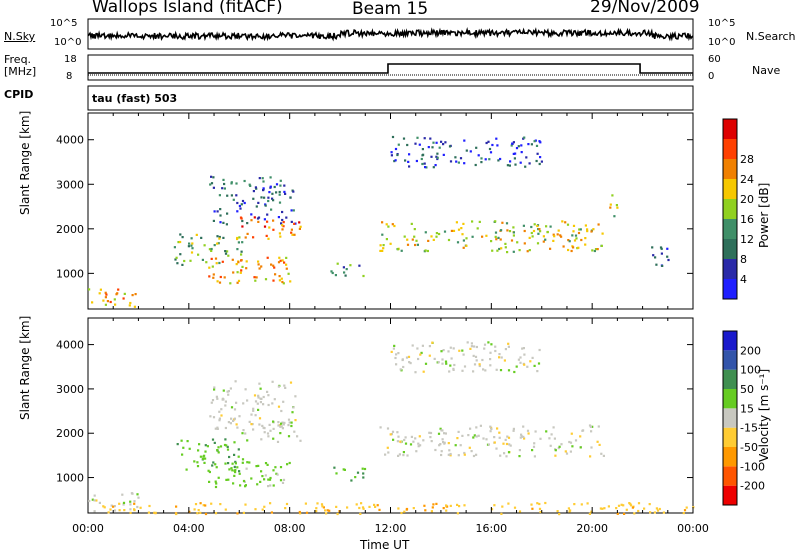  Describe the element at coordinates (88, 528) in the screenshot. I see `x-tick-label: 00:00` at that location.